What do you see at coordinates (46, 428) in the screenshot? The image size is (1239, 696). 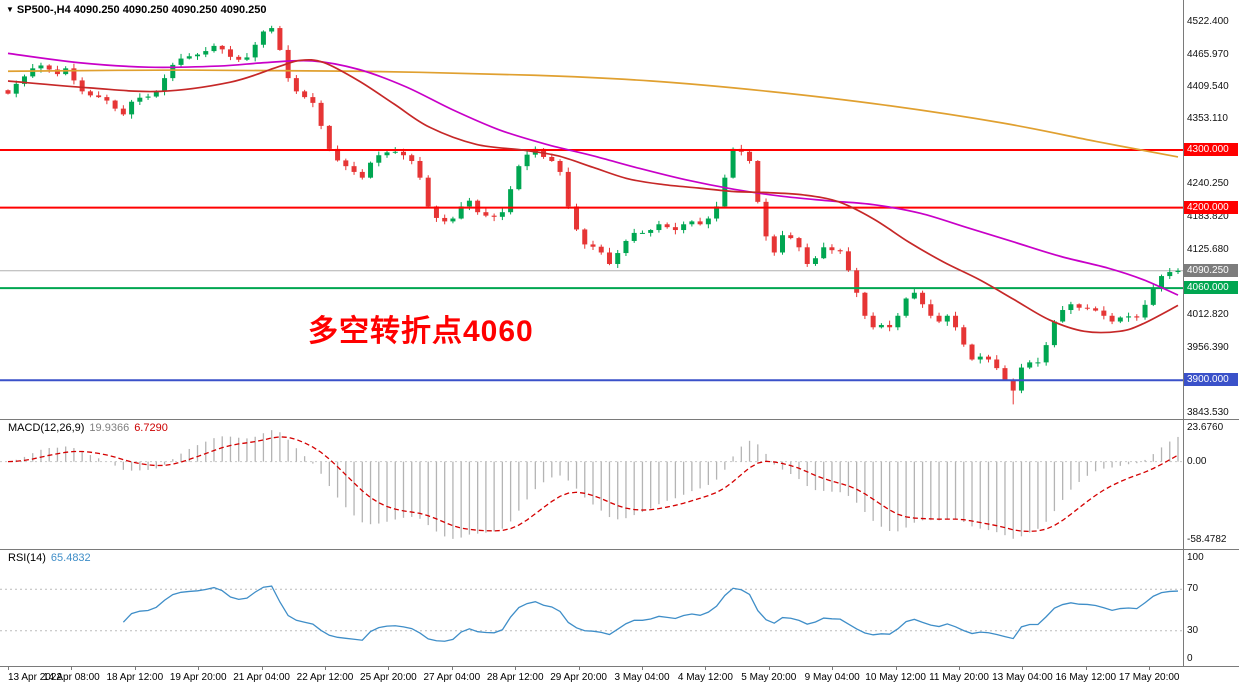 I see `macd-name: MACD(12,26,9)` at bounding box center [46, 428].